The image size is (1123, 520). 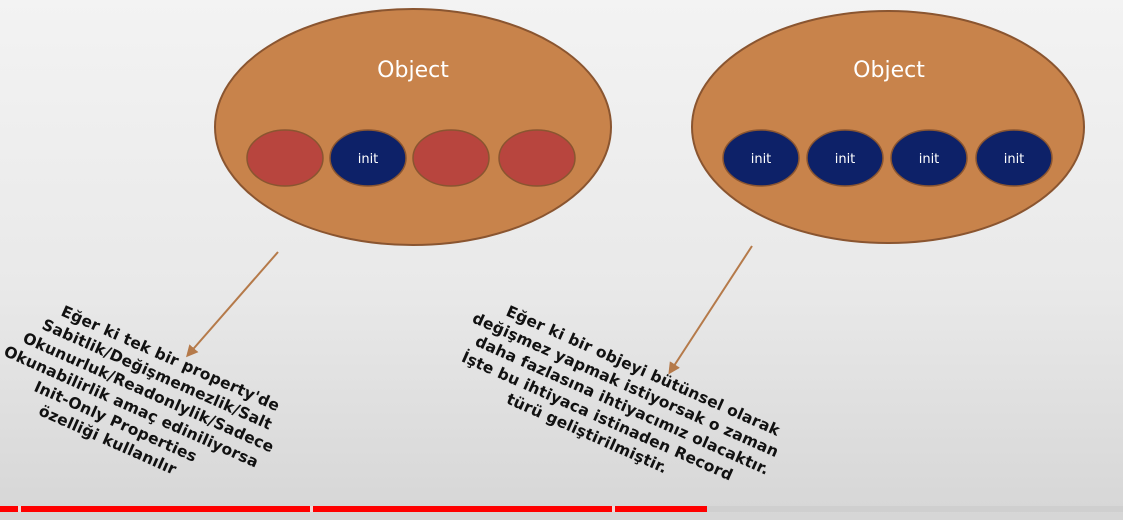 I want to click on video-progress-bar, so click(x=561, y=509).